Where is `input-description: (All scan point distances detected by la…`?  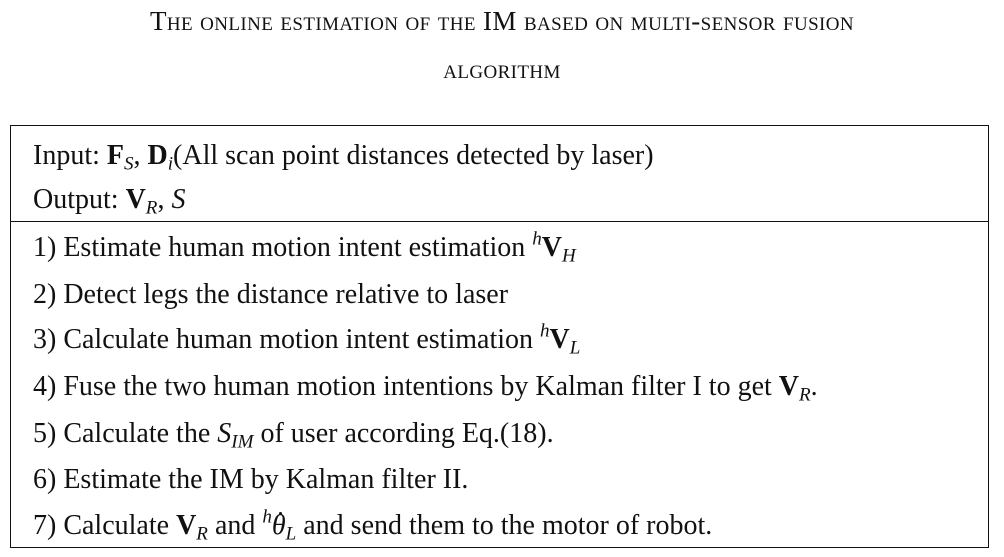
input-description: (All scan point distances detected by la… is located at coordinates (413, 155).